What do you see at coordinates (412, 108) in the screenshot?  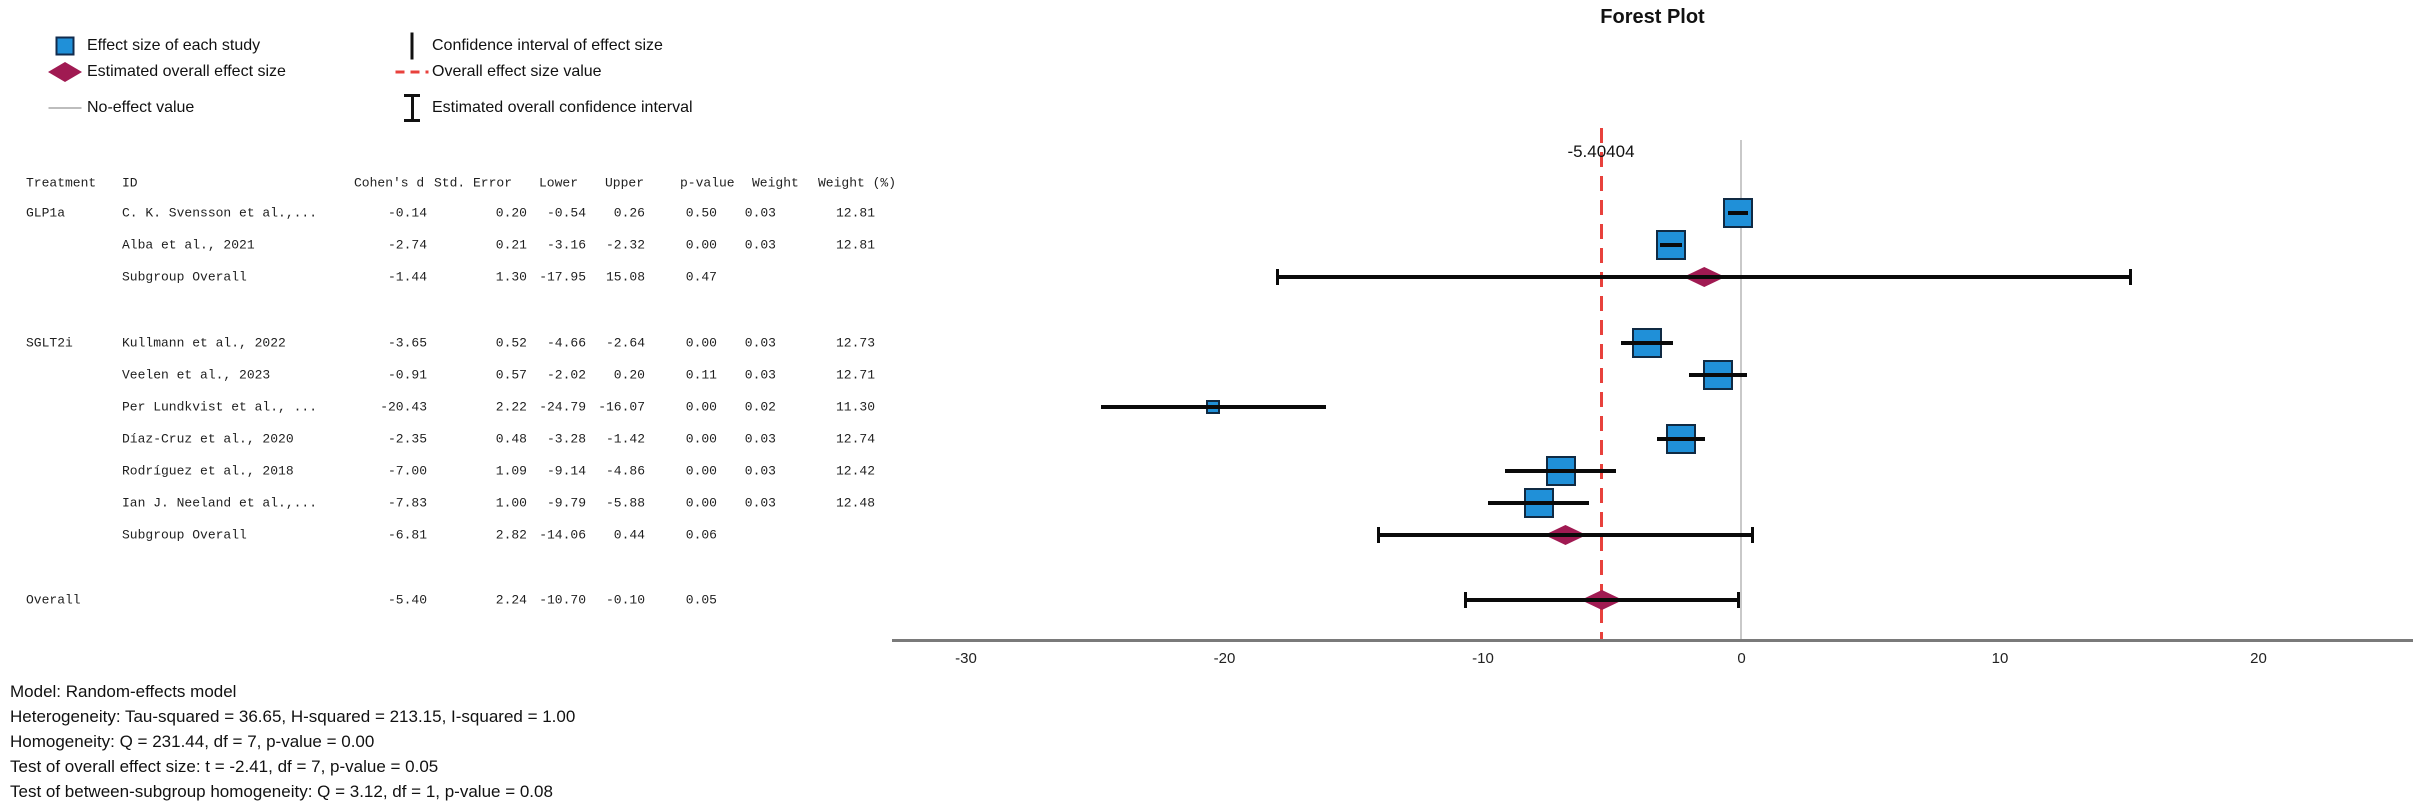 I see `overall-ci-icon` at bounding box center [412, 108].